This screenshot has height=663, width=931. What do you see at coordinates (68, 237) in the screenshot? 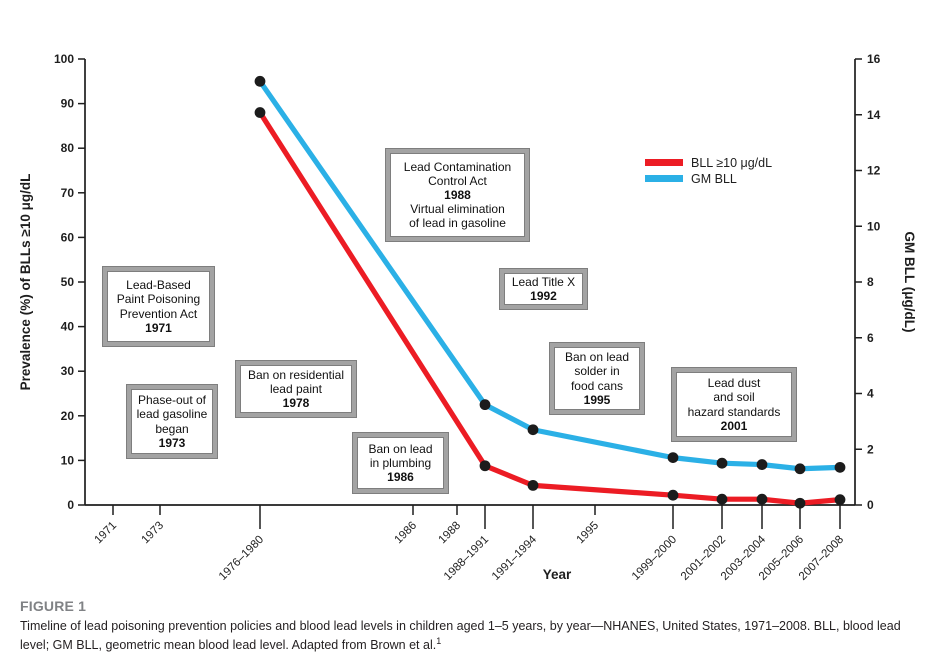
I see `left-axis-tick-label: 60` at bounding box center [68, 237].